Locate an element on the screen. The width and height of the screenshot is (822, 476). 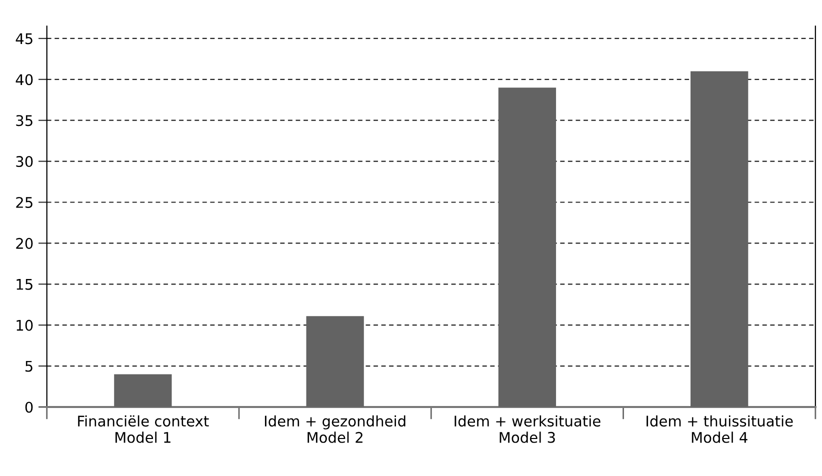
y-tick-label: 10 is located at coordinates (24, 325).